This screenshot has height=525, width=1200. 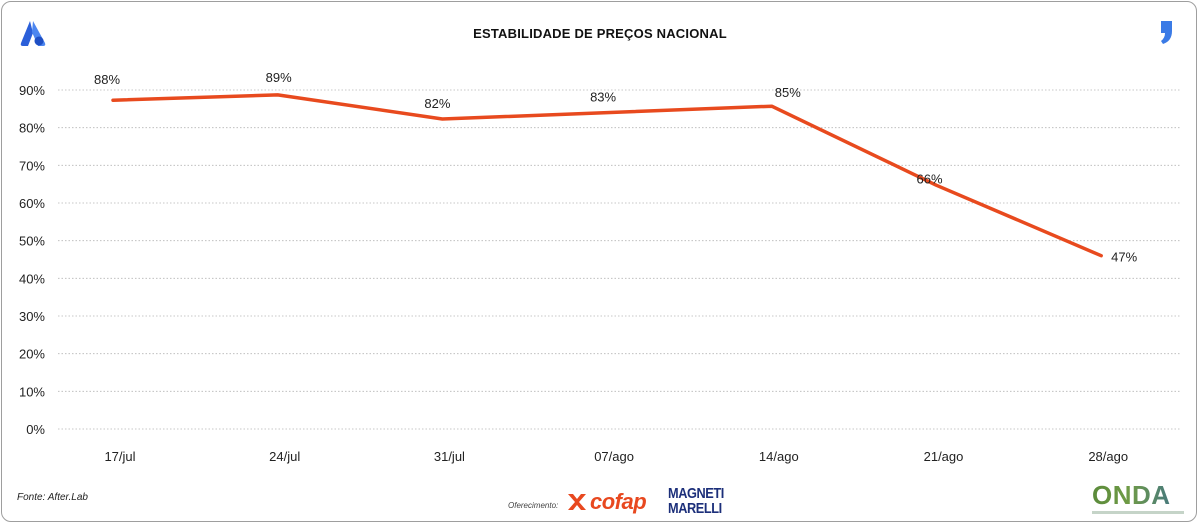 What do you see at coordinates (32, 165) in the screenshot?
I see `y-tick-label: 70%` at bounding box center [32, 165].